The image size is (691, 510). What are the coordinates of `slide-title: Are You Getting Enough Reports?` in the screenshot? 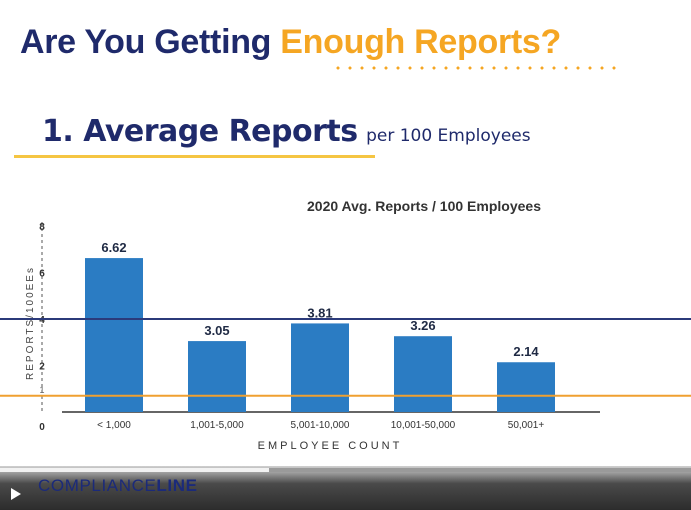 It's located at (290, 42).